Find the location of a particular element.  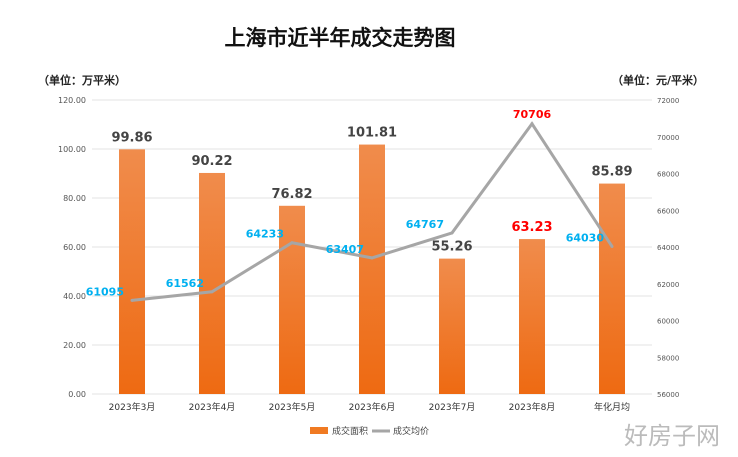

legend-label: 成交均价 is located at coordinates (411, 431).